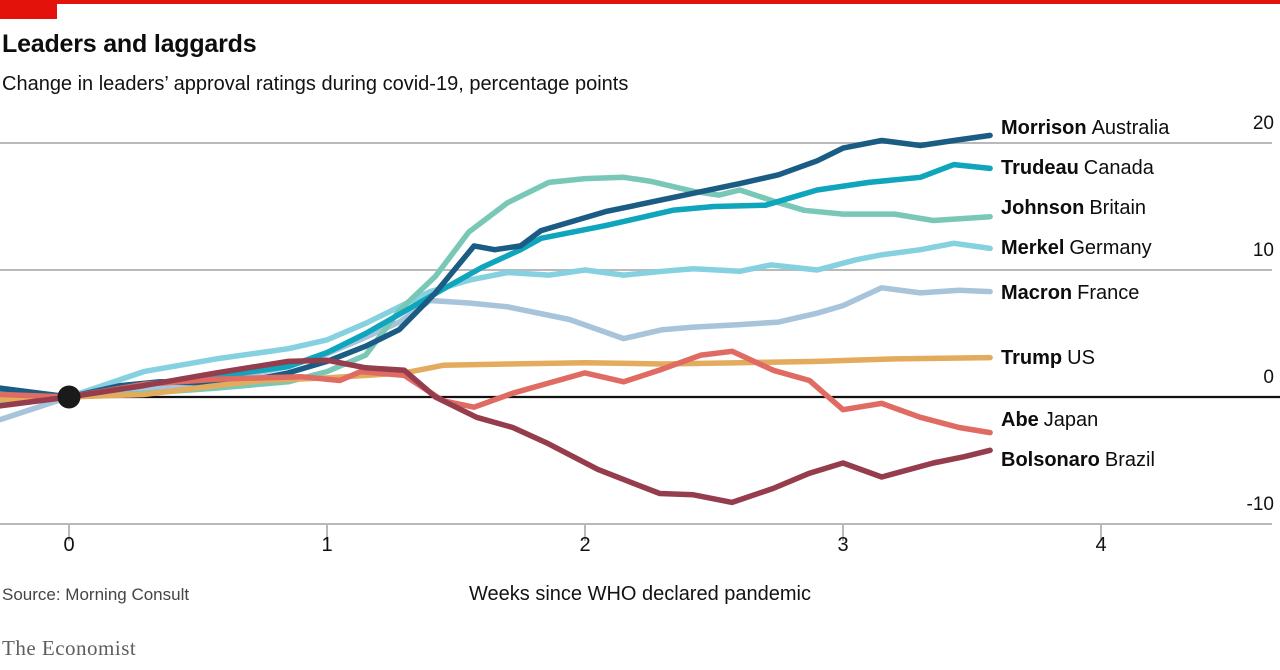 The image size is (1280, 670). I want to click on x-axis-title: Weeks since WHO declared pandemic, so click(640, 594).